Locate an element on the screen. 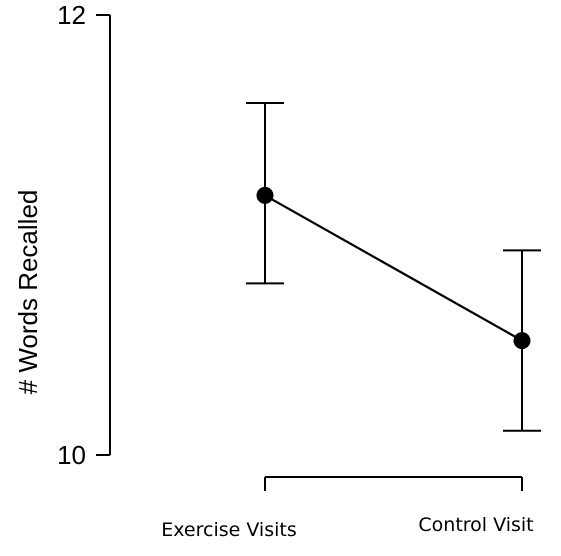 This screenshot has height=556, width=561. x-category-label-1: Exercise Visits is located at coordinates (229, 530).